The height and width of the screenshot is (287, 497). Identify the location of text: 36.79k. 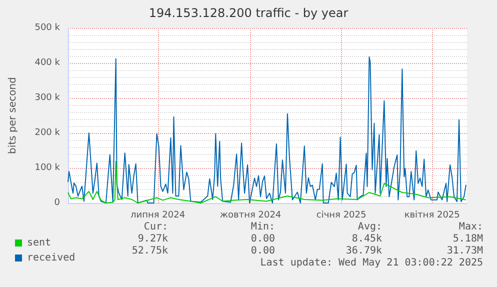
(364, 251).